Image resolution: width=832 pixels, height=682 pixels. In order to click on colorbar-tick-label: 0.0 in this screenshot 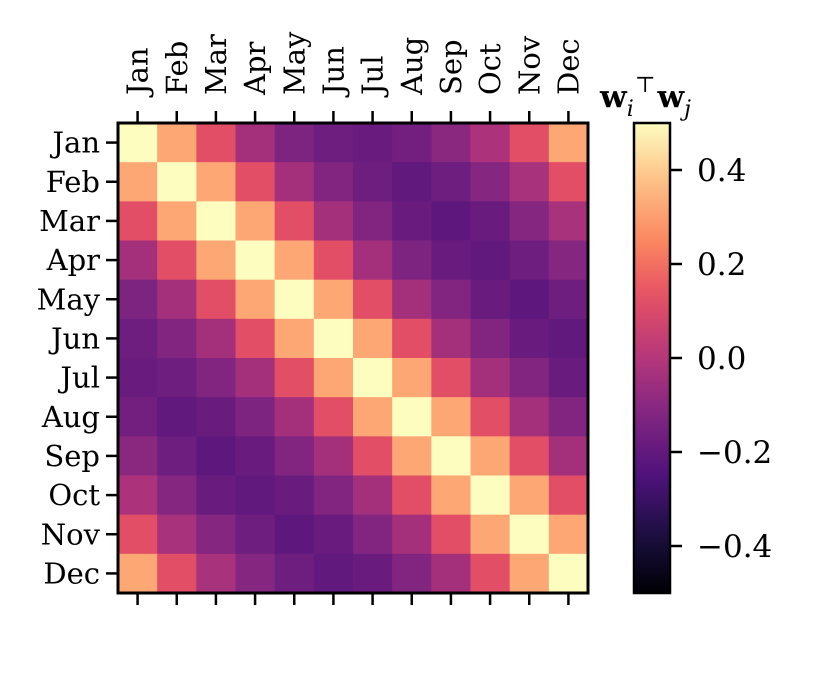, I will do `click(721, 359)`.